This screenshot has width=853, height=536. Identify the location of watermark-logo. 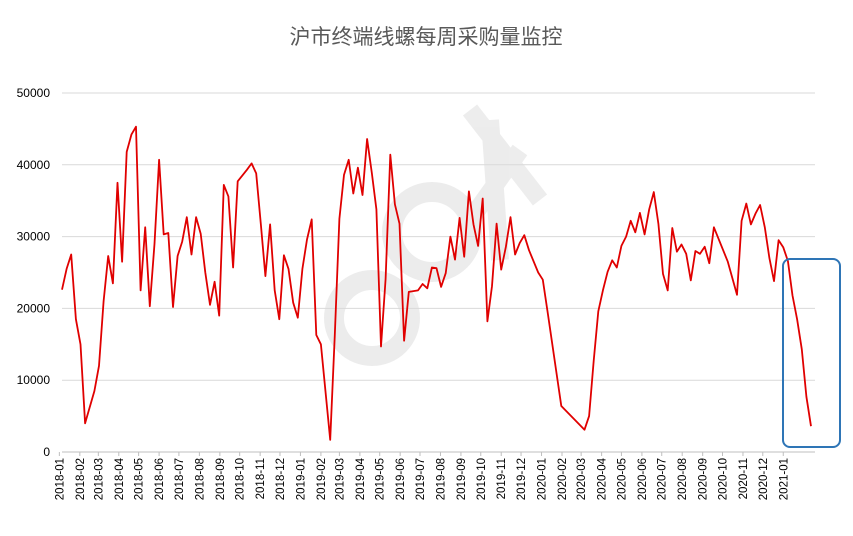
(436, 235).